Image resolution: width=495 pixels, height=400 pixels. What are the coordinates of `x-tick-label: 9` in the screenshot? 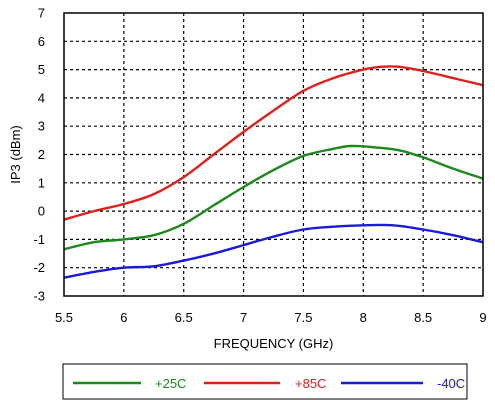 It's located at (482, 317).